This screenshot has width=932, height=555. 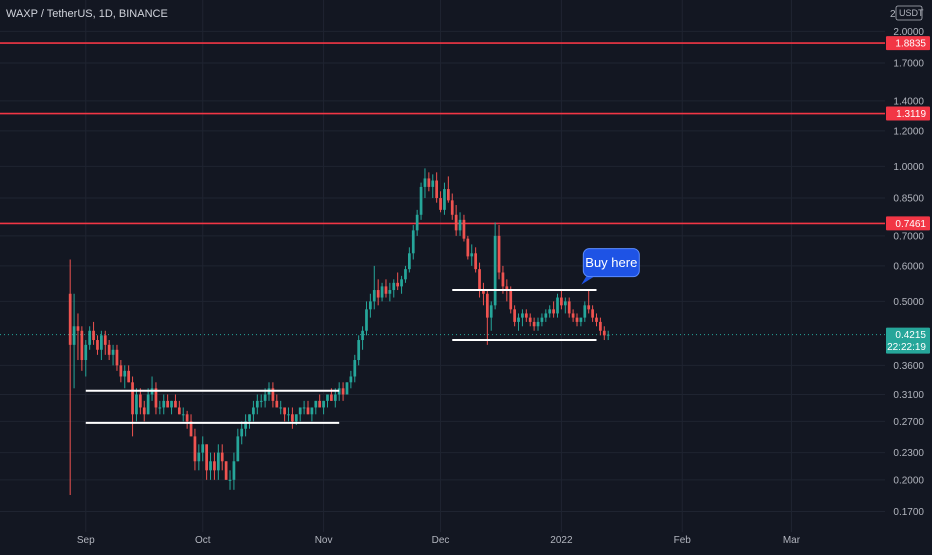 I want to click on buy-here-callout: Buy here, so click(x=610, y=266).